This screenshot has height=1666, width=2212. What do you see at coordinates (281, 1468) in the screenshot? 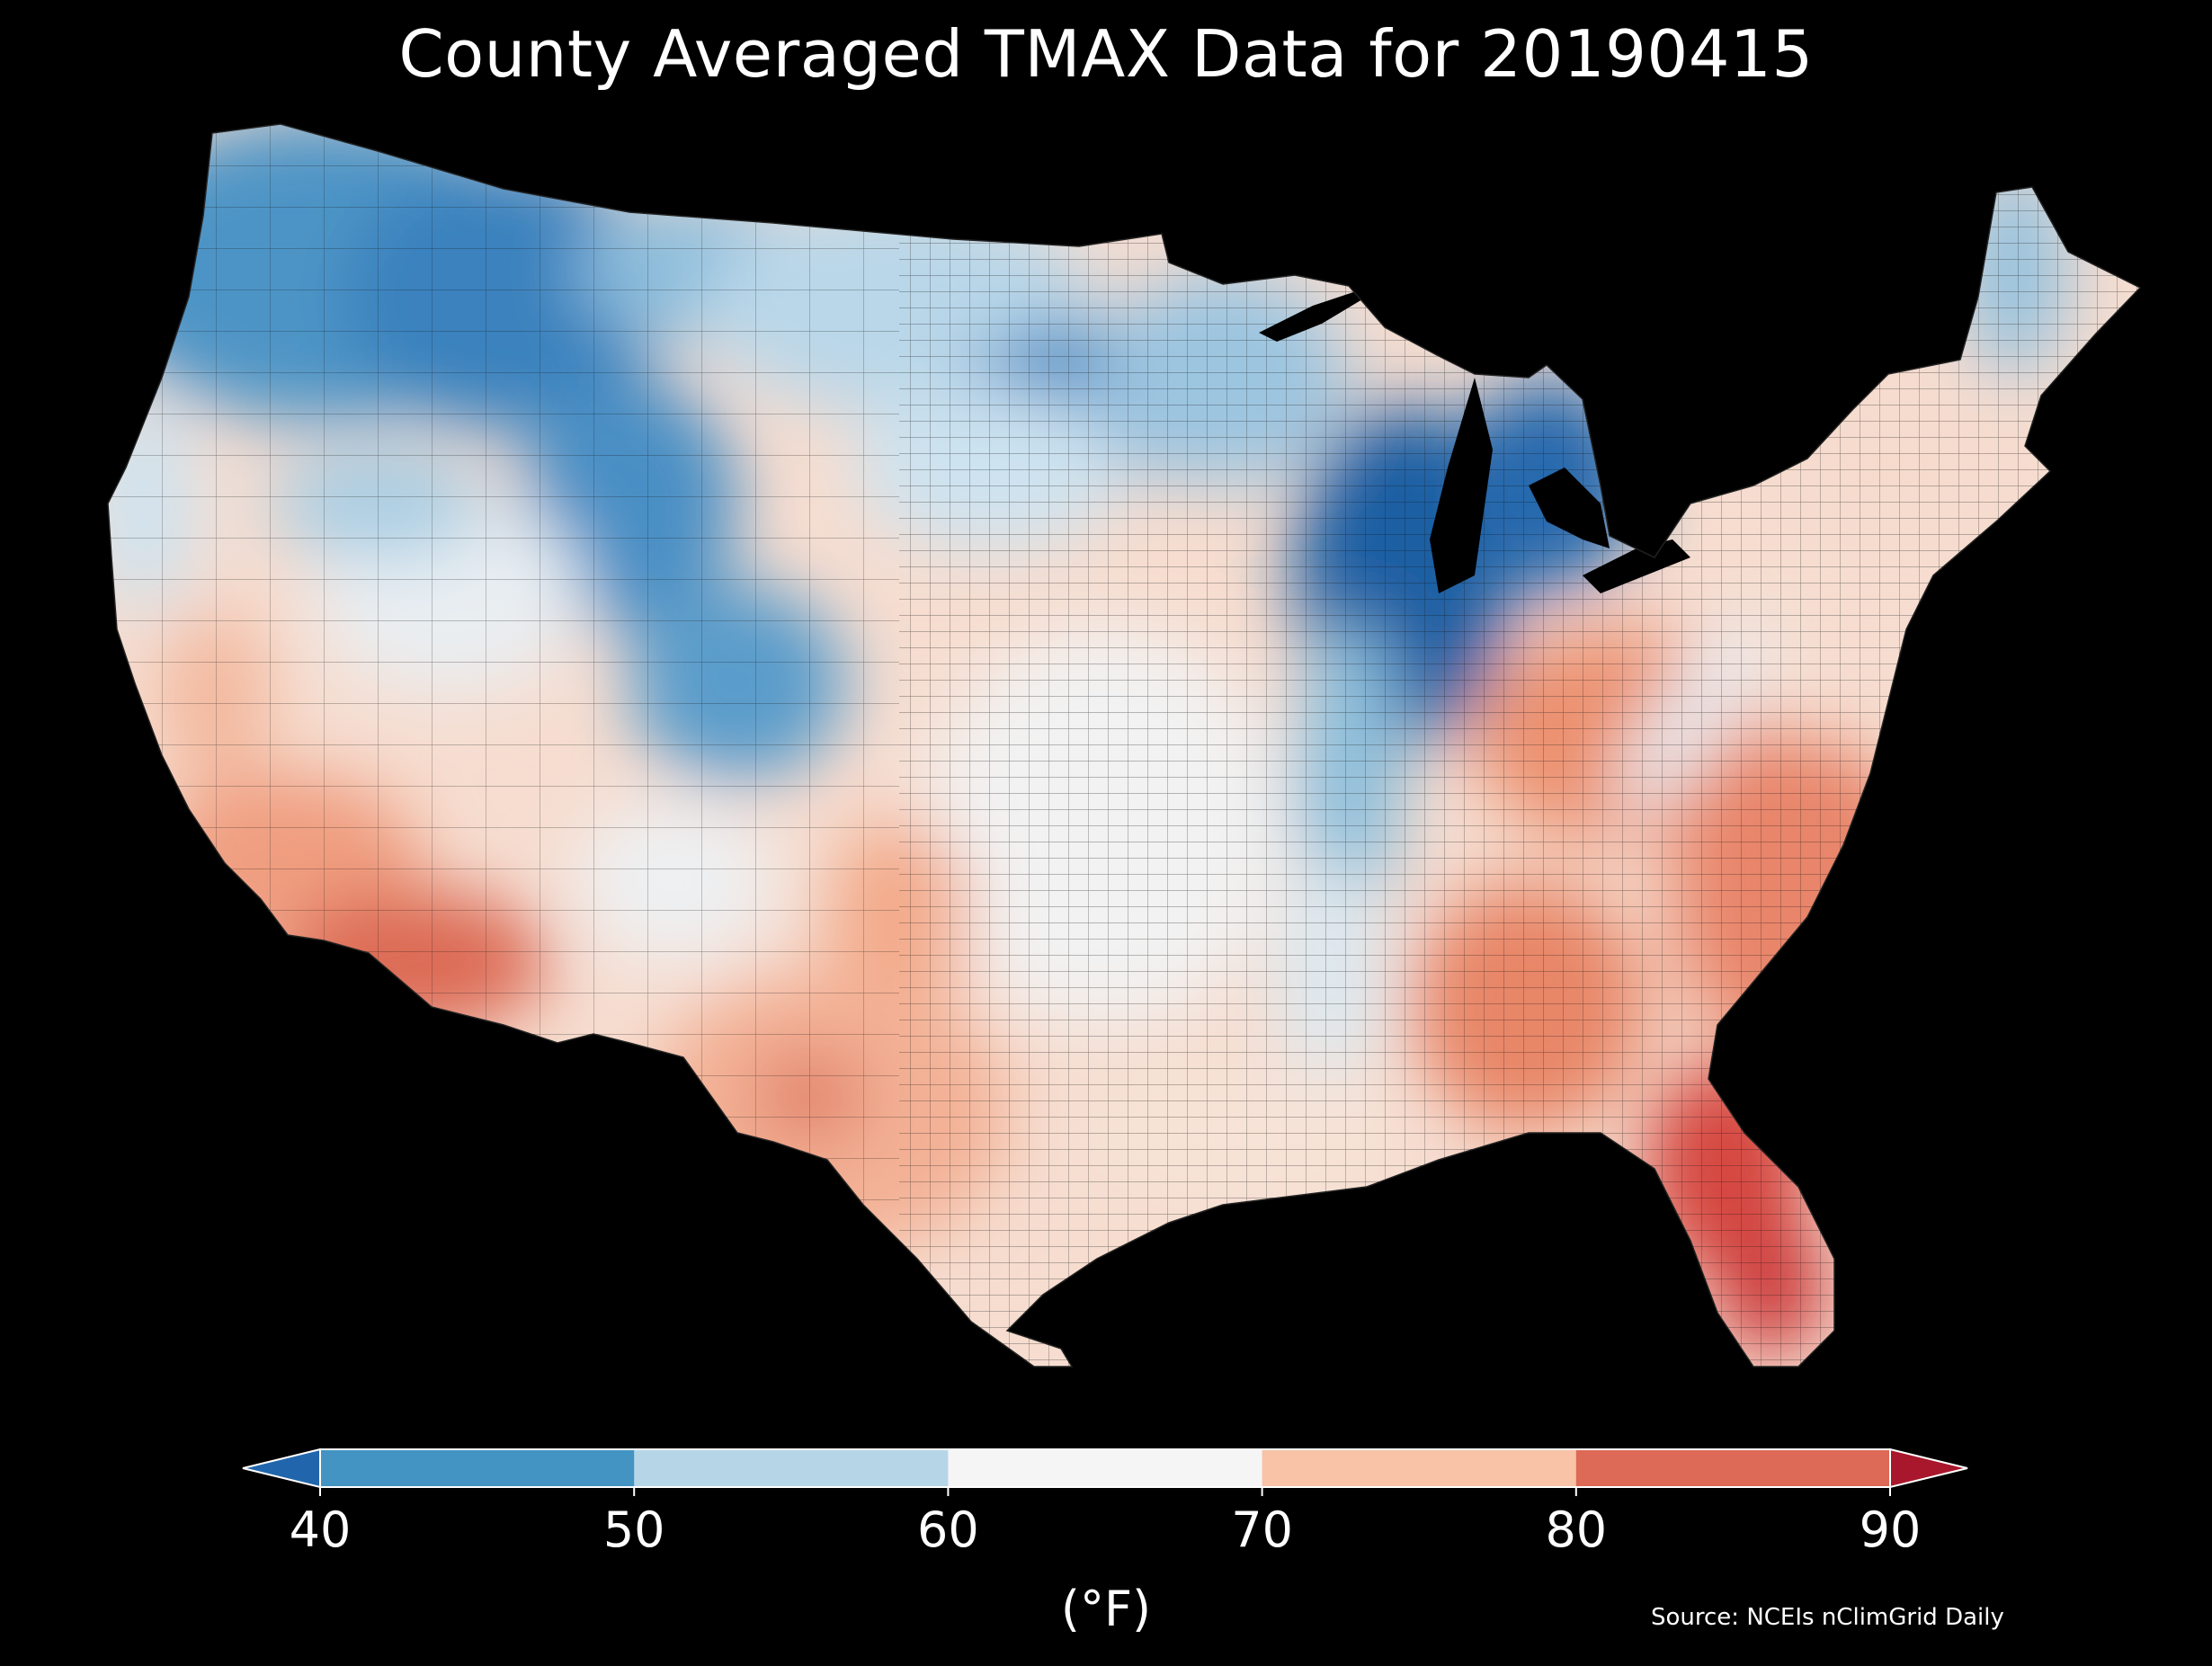
I see `colorbar-extend-low` at bounding box center [281, 1468].